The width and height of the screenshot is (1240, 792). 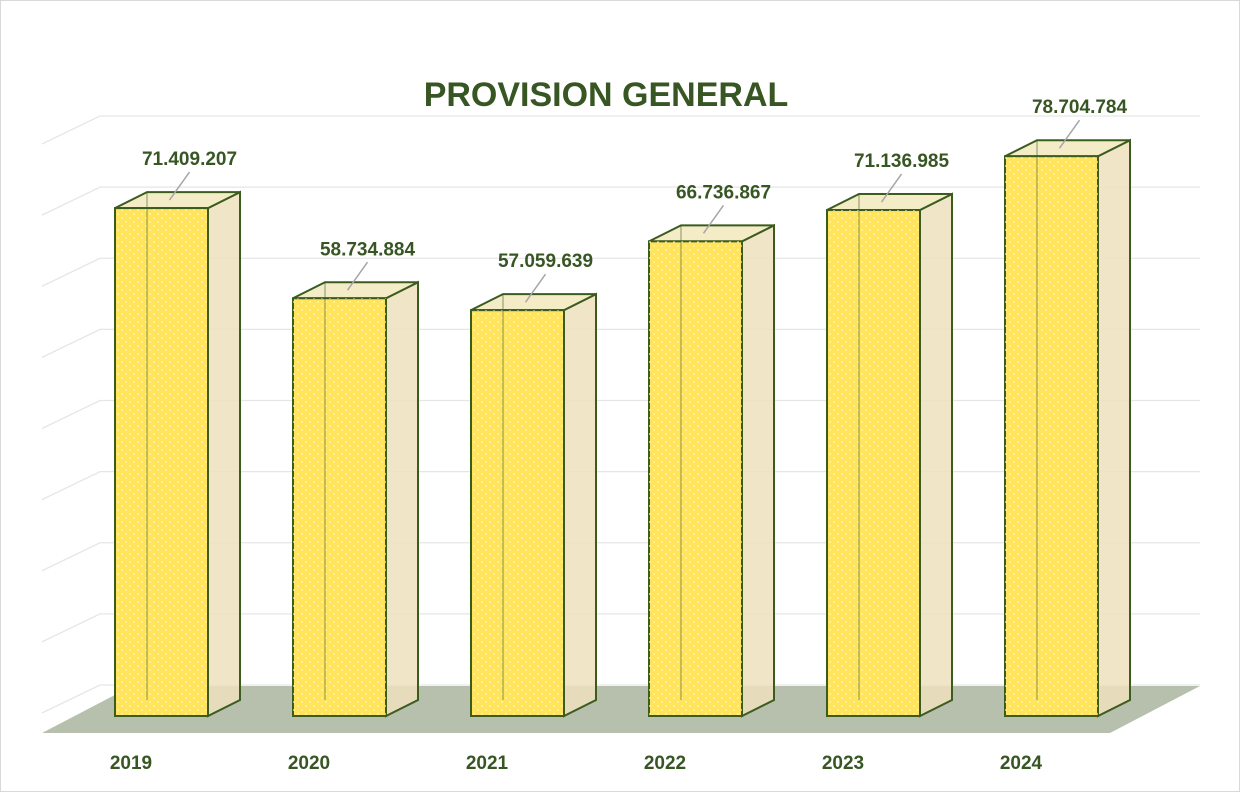 I want to click on x-tick-label: 2019, so click(x=131, y=763).